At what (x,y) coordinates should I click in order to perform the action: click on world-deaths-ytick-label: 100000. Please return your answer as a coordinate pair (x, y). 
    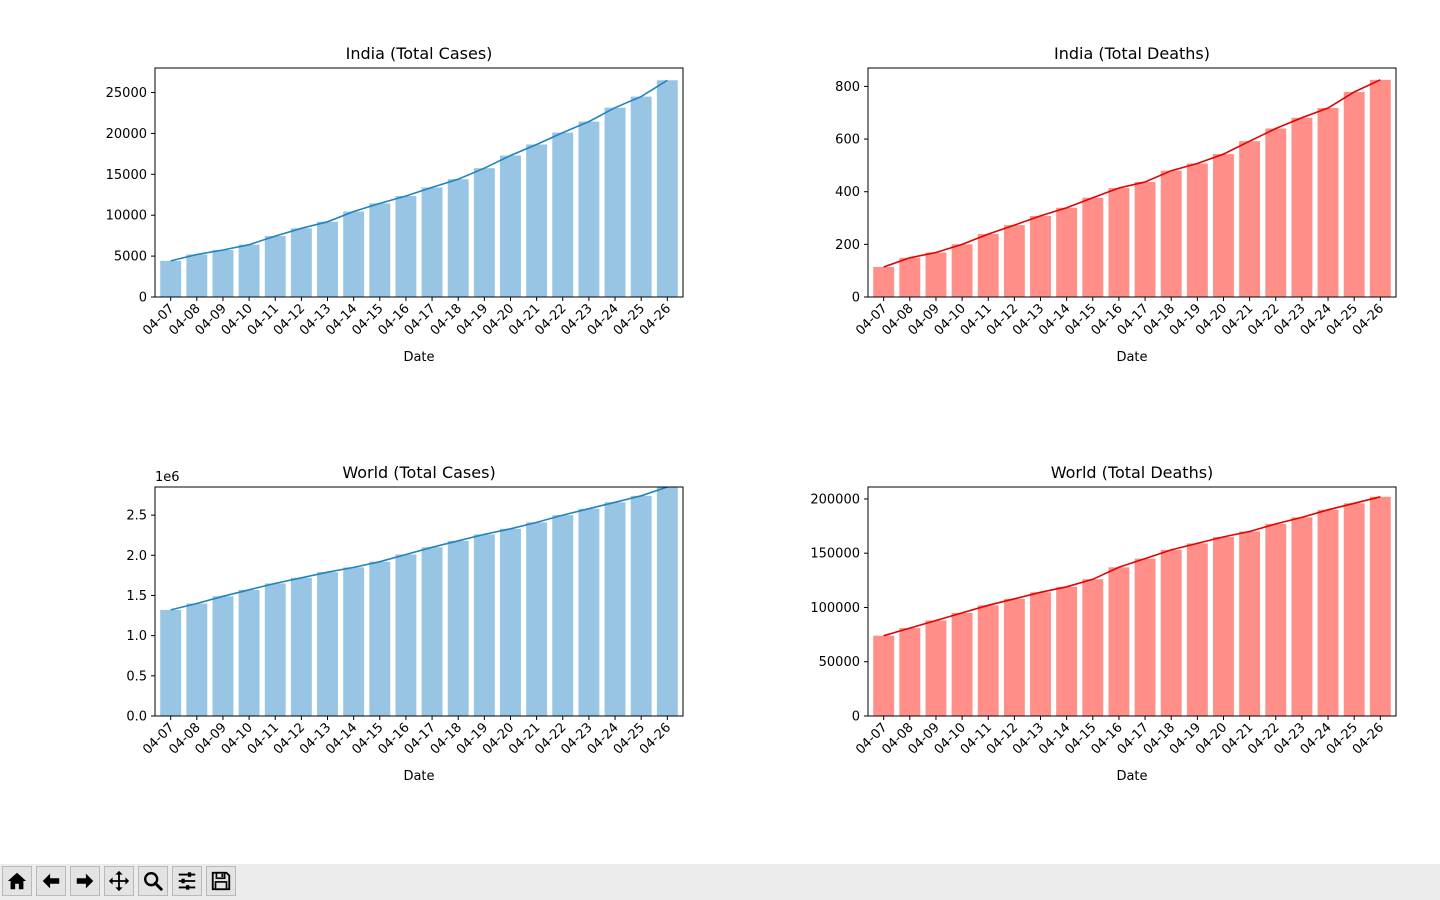
    Looking at the image, I should click on (835, 608).